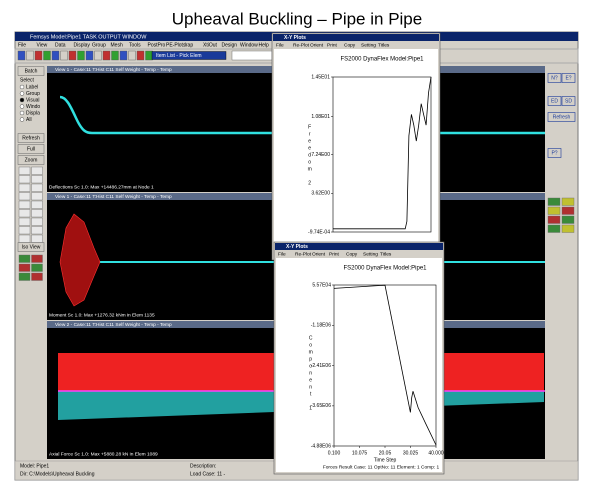 The height and width of the screenshot is (491, 595). What do you see at coordinates (382, 153) in the screenshot?
I see `plot-line` at bounding box center [382, 153].